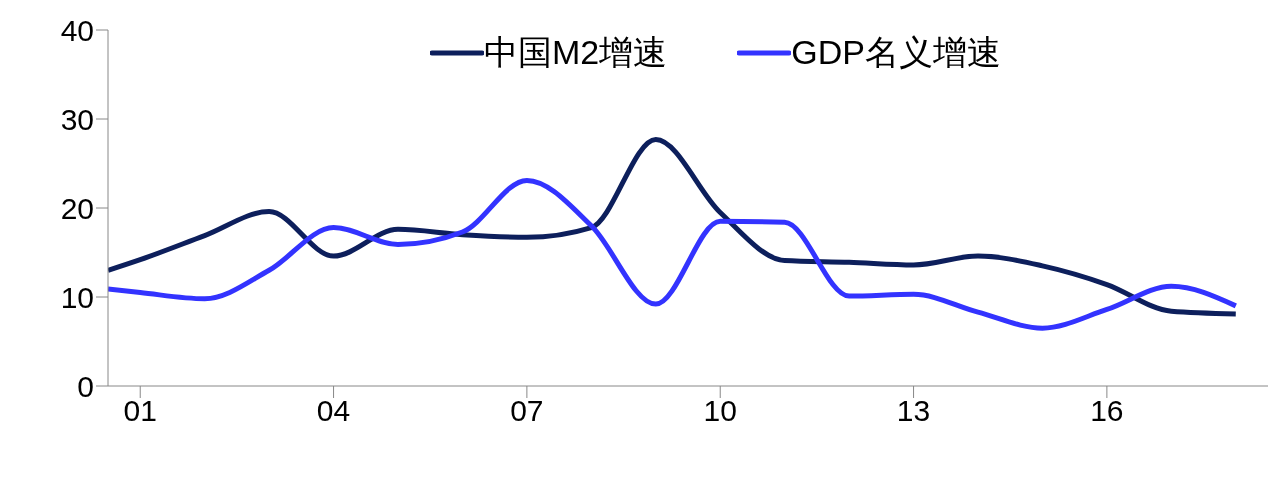  What do you see at coordinates (576, 52) in the screenshot?
I see `legend-label: 中国M2增速` at bounding box center [576, 52].